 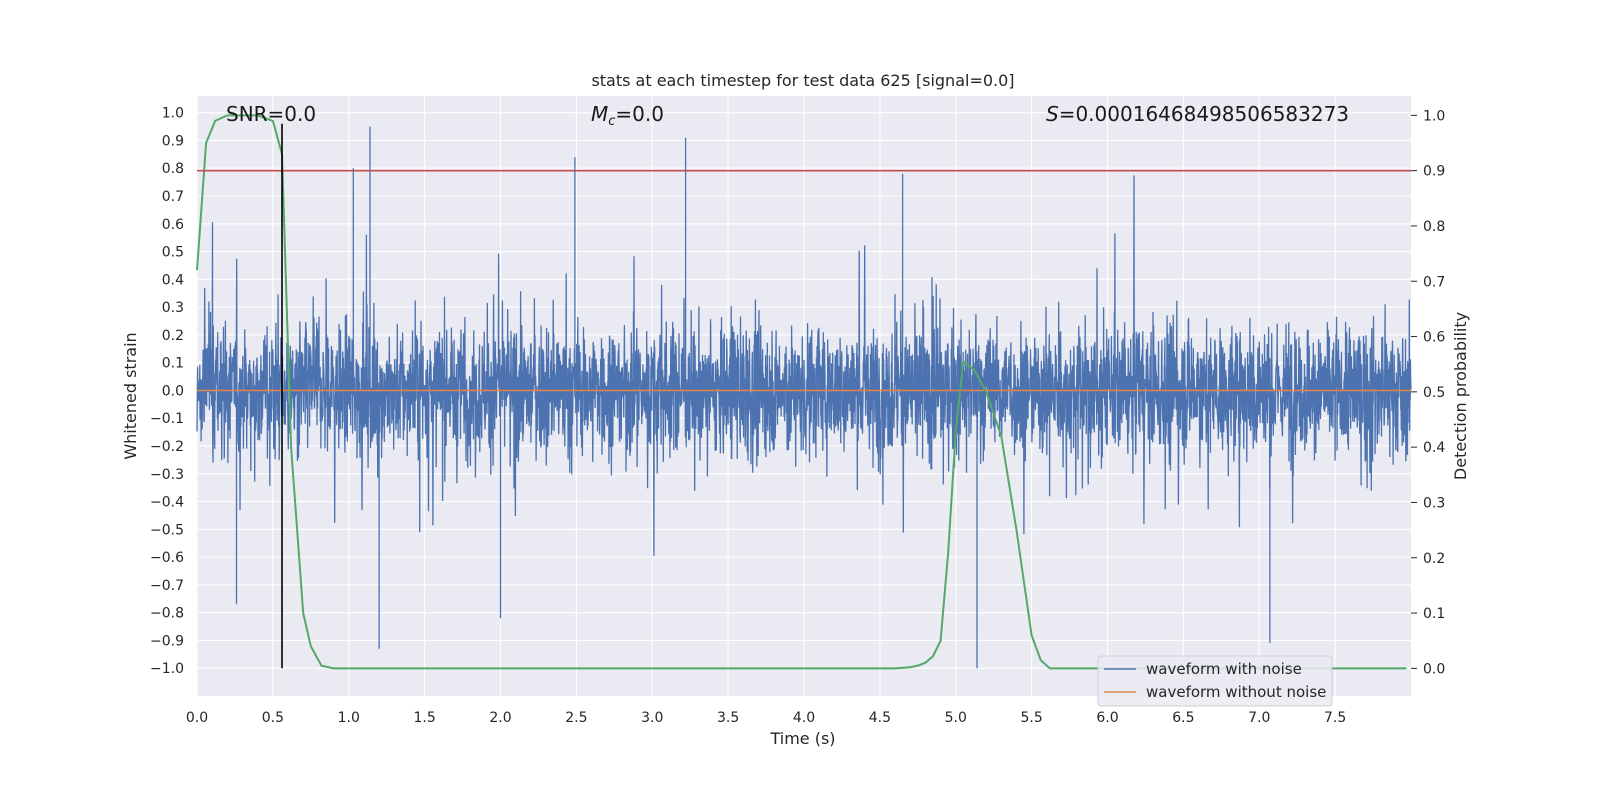 I want to click on y-tick-label: −0.5, so click(x=167, y=530).